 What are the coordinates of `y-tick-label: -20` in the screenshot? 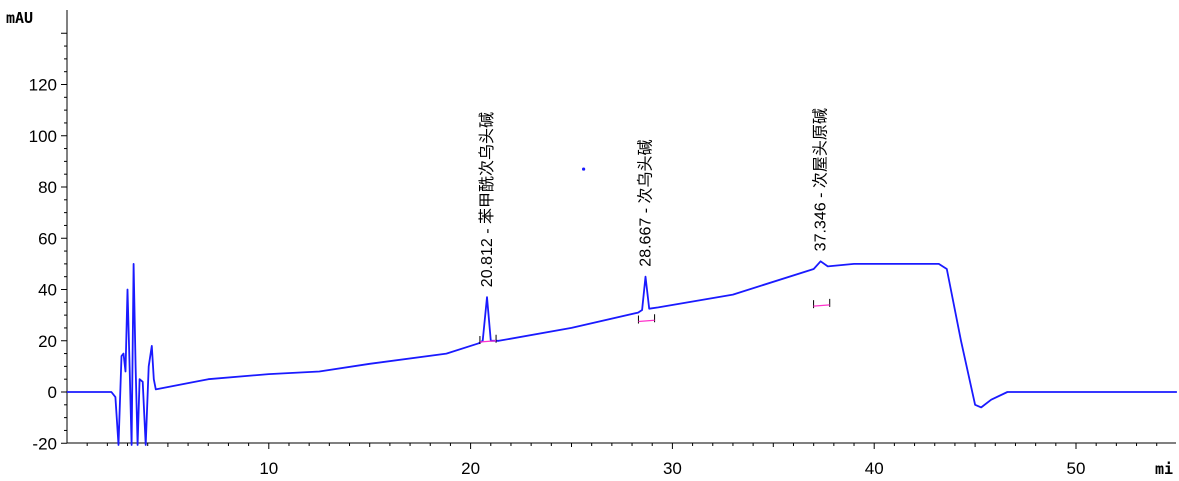 It's located at (44, 443).